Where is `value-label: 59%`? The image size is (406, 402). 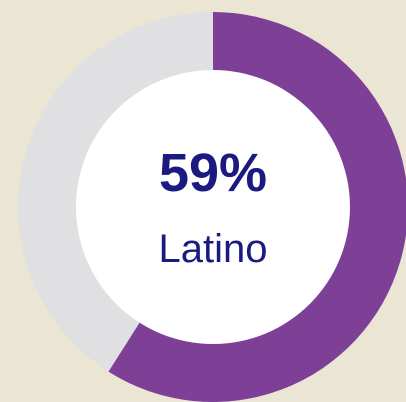 value-label: 59% is located at coordinates (213, 173).